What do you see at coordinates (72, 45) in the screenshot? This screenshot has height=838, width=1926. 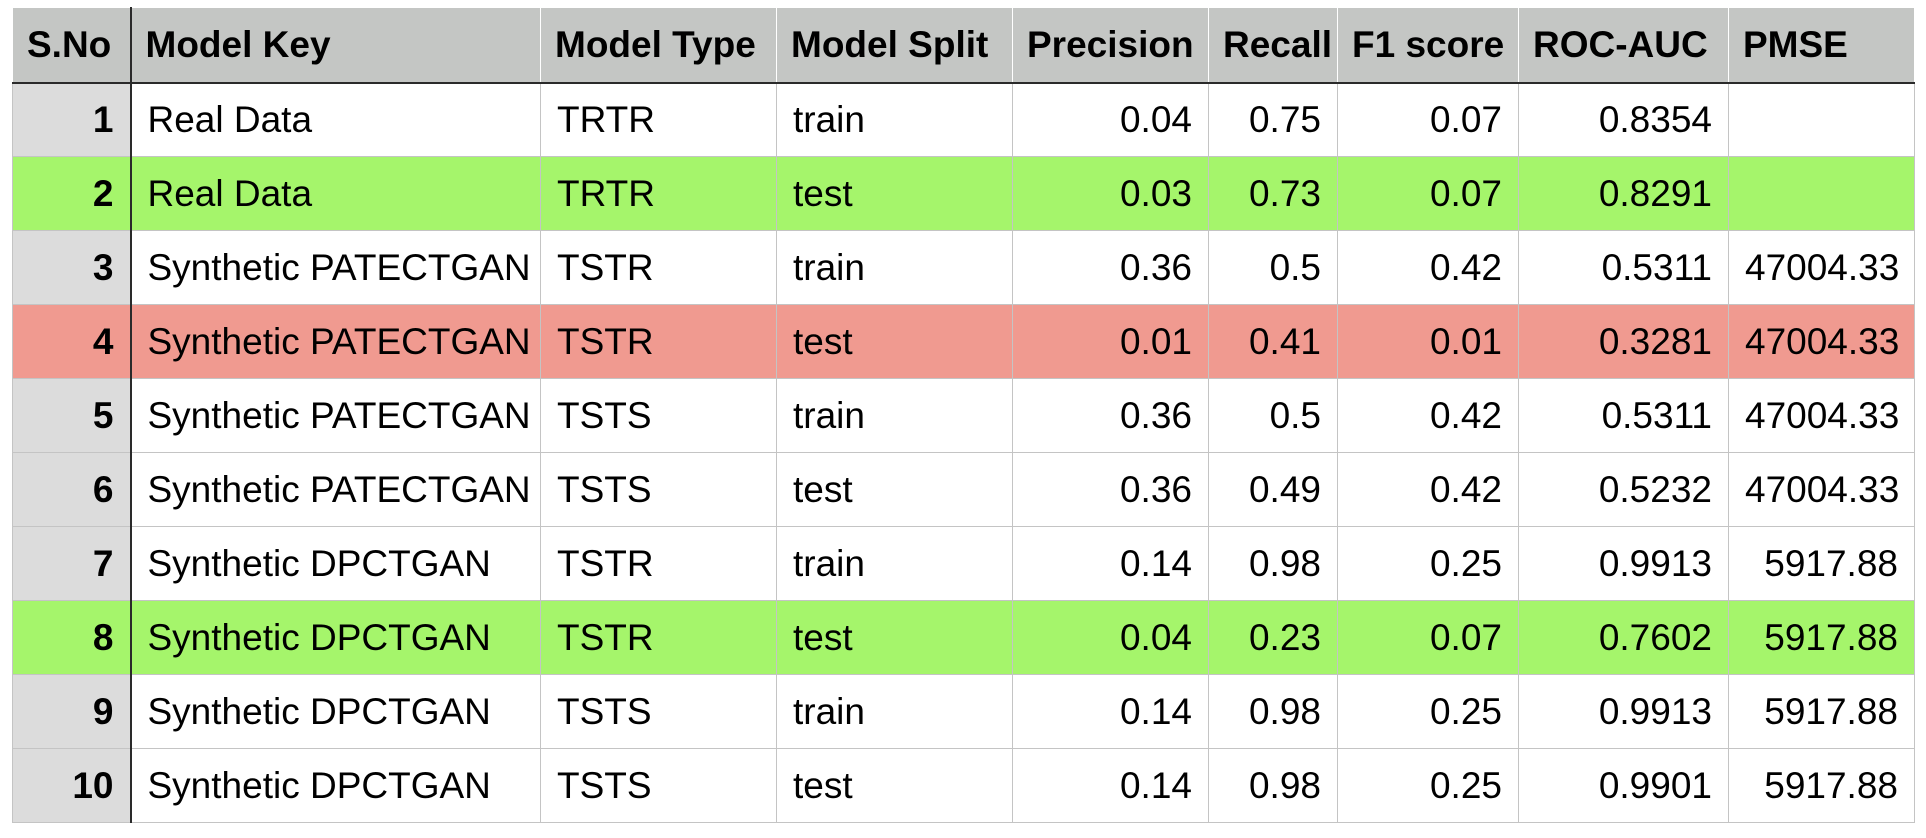 I see `header-sno: S.No` at bounding box center [72, 45].